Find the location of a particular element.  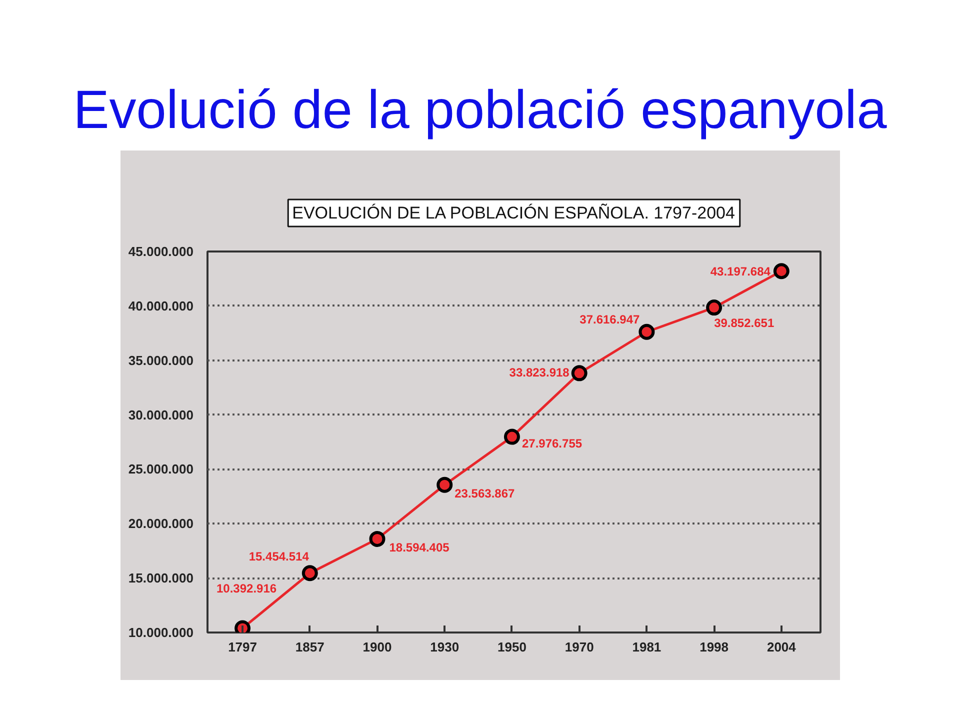

data-label: 18.594.405 is located at coordinates (419, 547).